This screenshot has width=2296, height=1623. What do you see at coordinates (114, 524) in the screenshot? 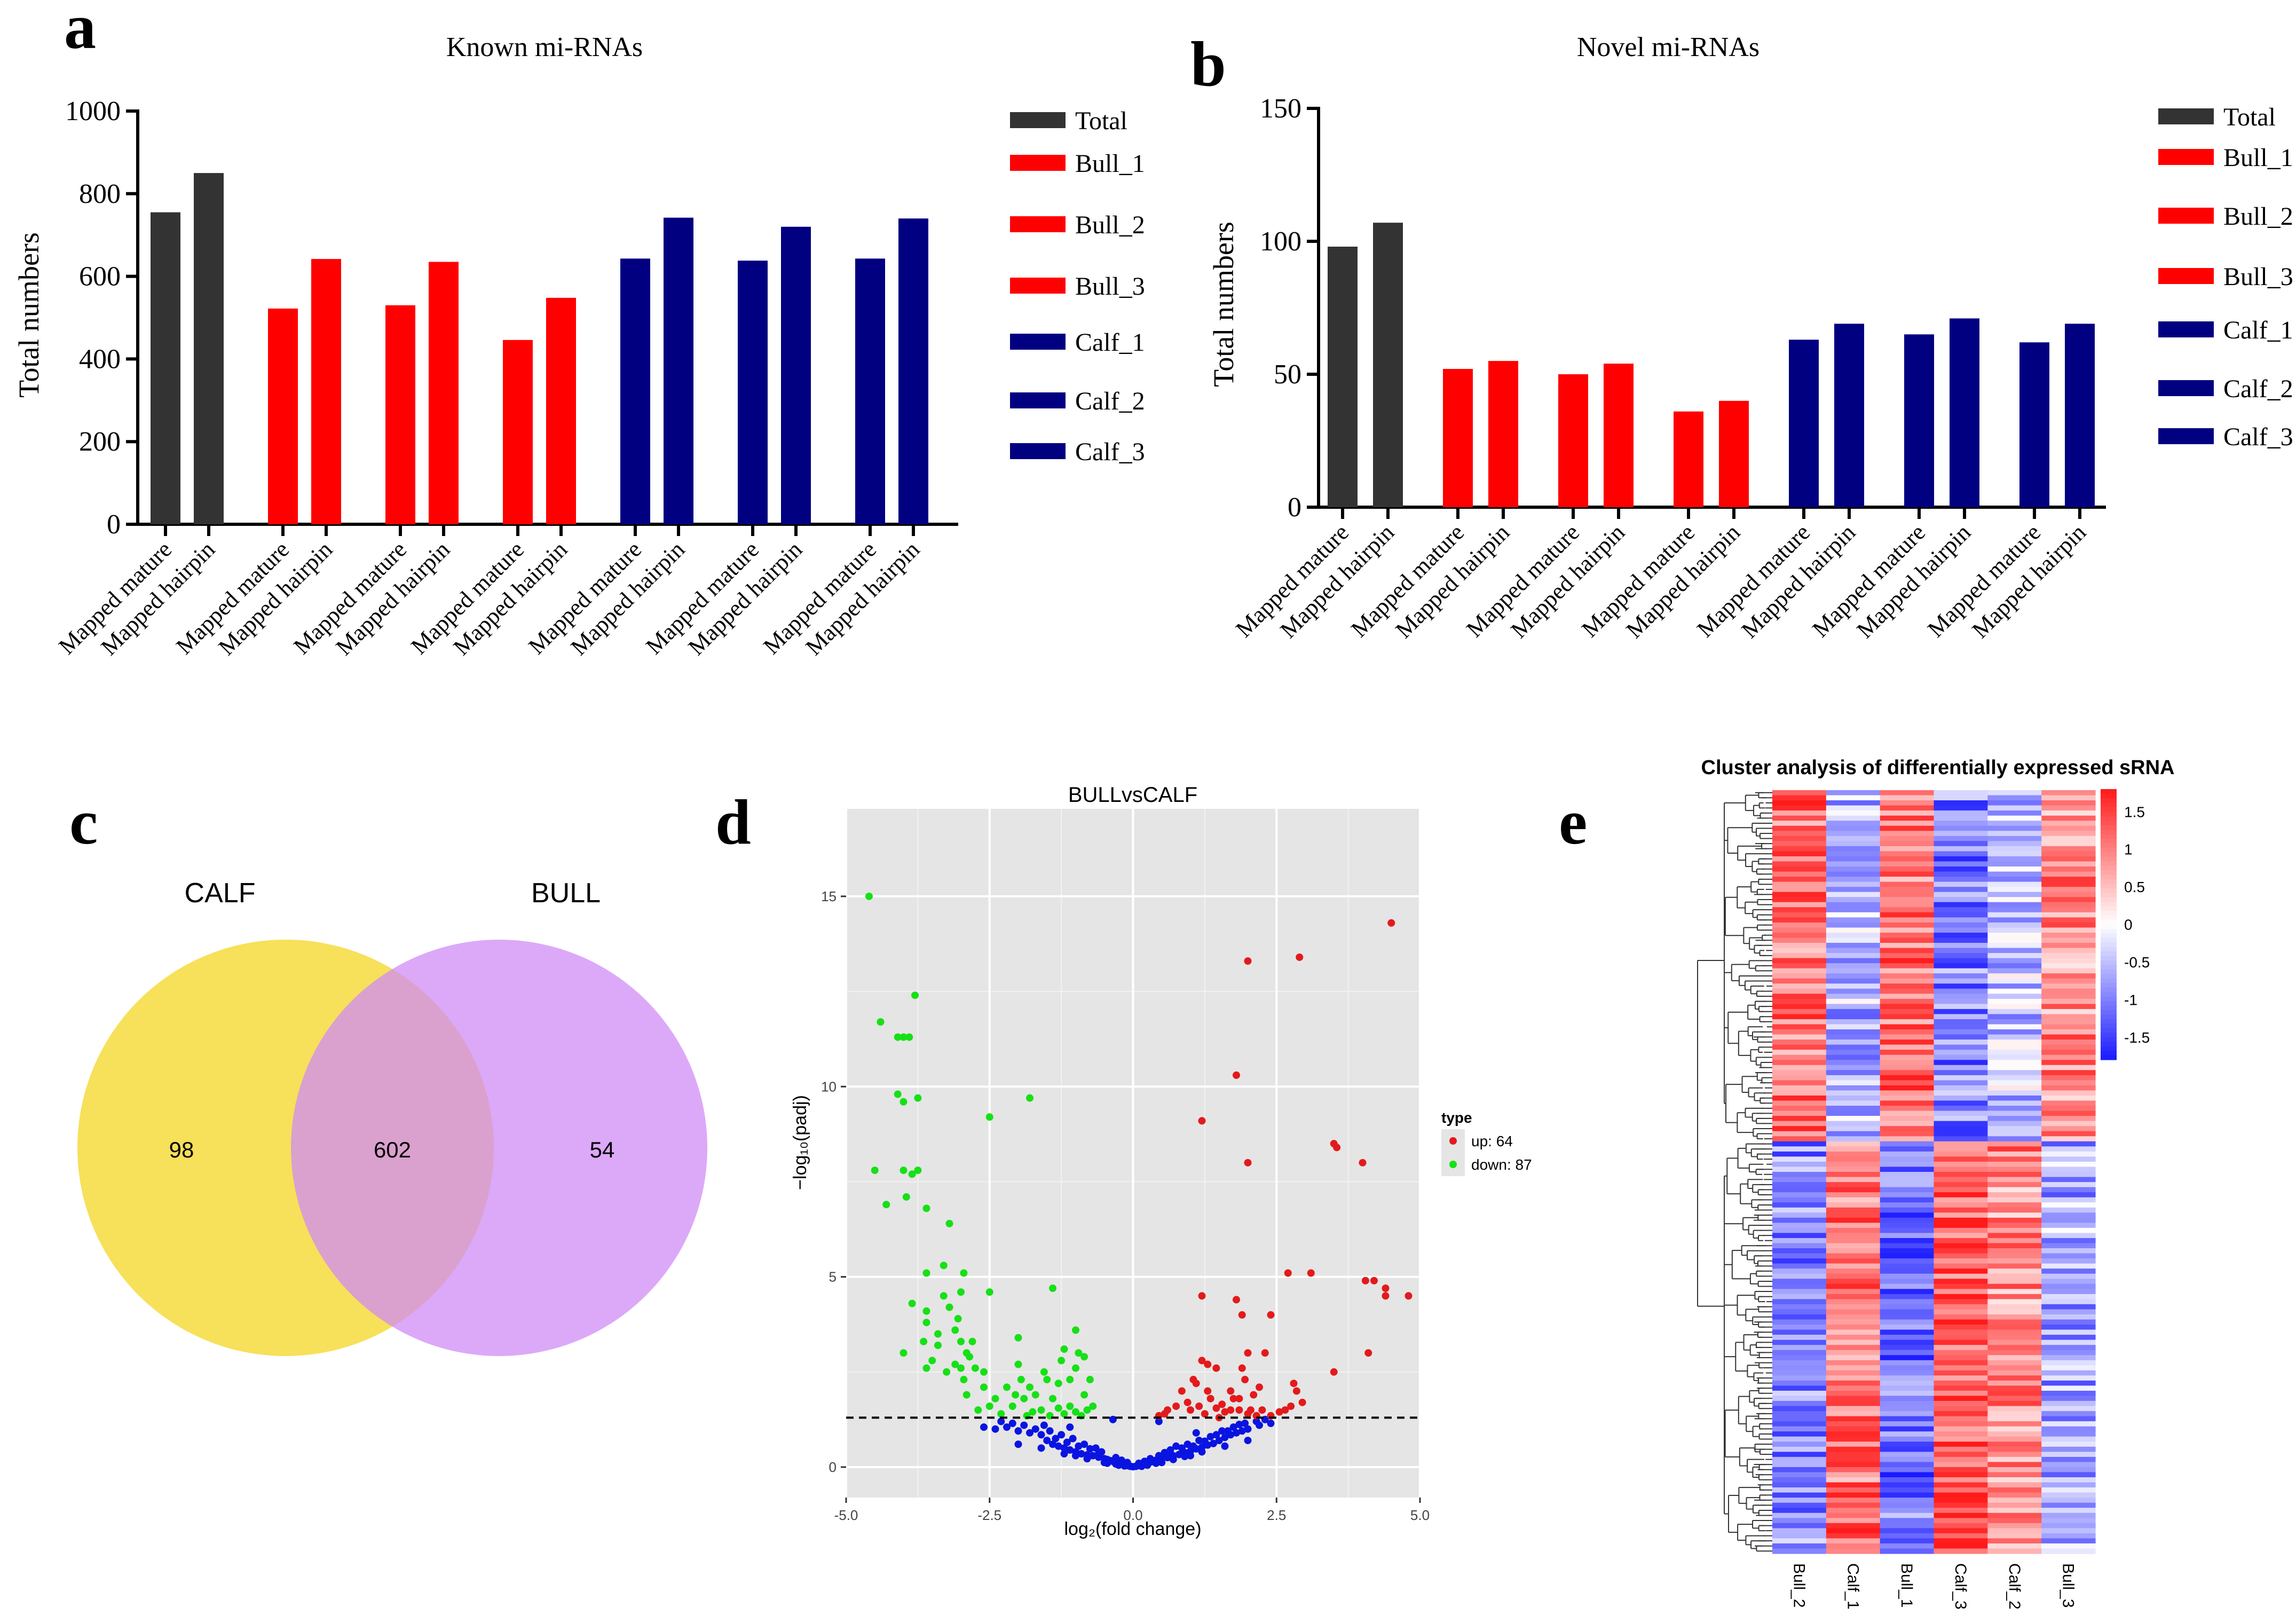
I see `y-tick-label: 0` at bounding box center [114, 524].